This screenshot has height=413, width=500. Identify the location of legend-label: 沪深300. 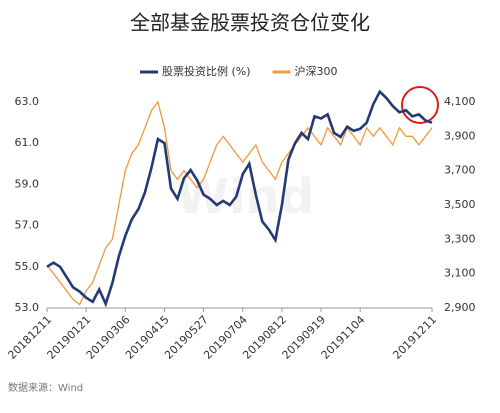
(316, 71).